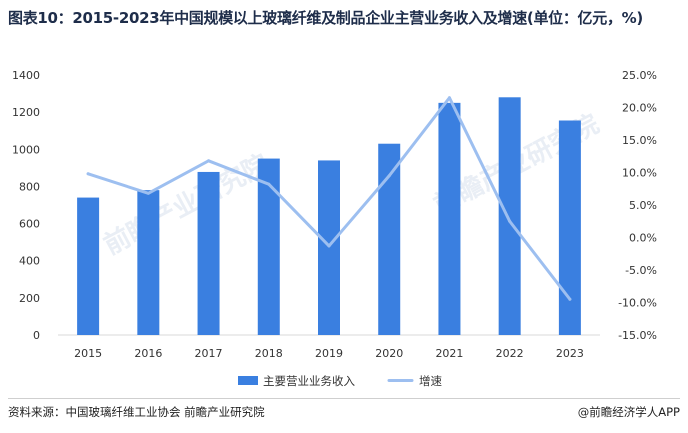 The width and height of the screenshot is (688, 433). Describe the element at coordinates (570, 299) in the screenshot. I see `growth-point-2023` at that location.